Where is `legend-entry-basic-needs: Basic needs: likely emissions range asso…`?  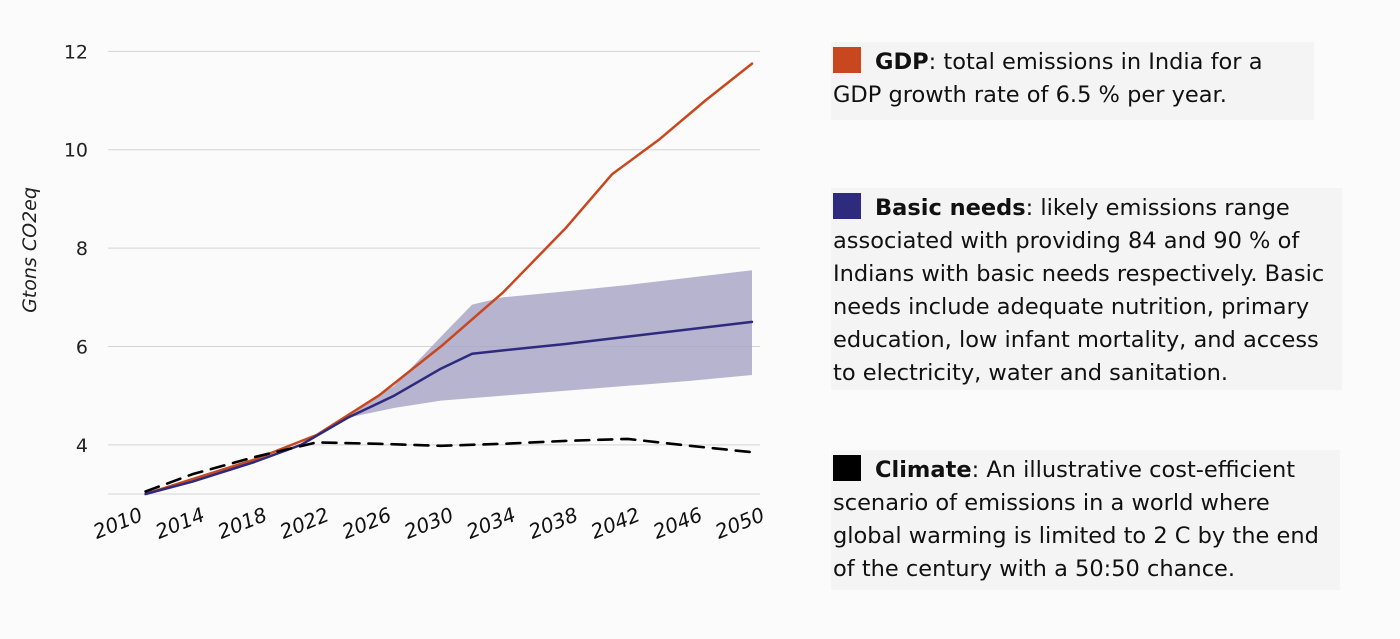
legend-entry-basic-needs: Basic needs: likely emissions range asso… is located at coordinates (1086, 289).